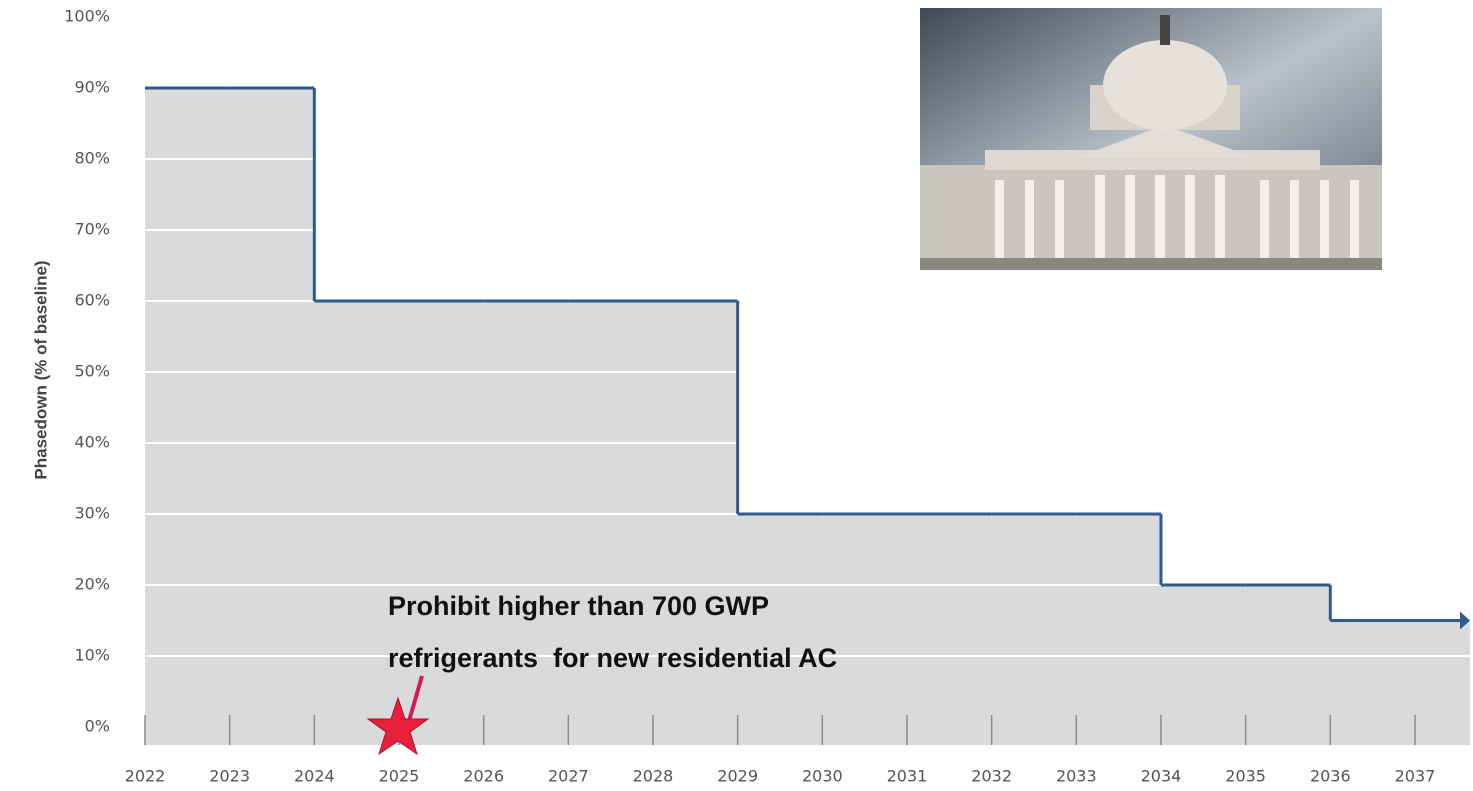 The image size is (1473, 791). I want to click on y-tick-label: 0%, so click(97, 726).